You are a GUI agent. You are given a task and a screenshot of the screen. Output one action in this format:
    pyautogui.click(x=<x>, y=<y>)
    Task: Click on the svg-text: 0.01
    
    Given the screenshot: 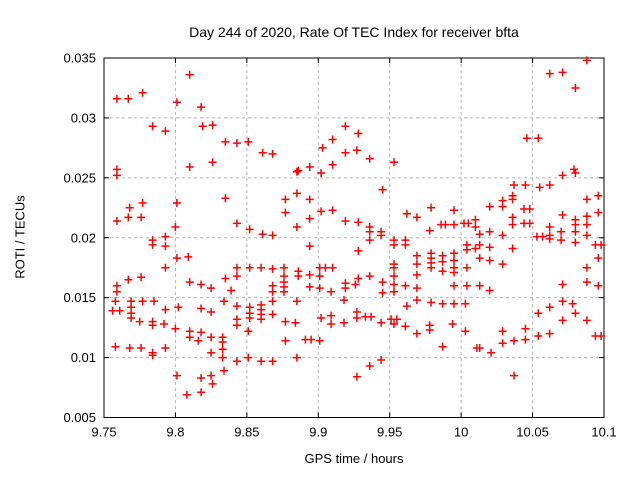 What is the action you would take?
    pyautogui.click(x=83, y=357)
    